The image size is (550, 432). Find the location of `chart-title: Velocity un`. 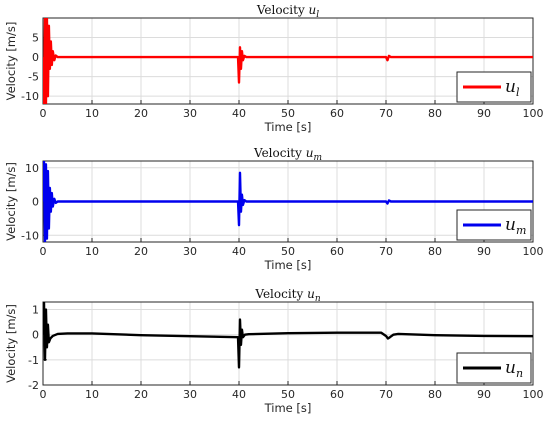

chart-title: Velocity un is located at coordinates (287, 295).